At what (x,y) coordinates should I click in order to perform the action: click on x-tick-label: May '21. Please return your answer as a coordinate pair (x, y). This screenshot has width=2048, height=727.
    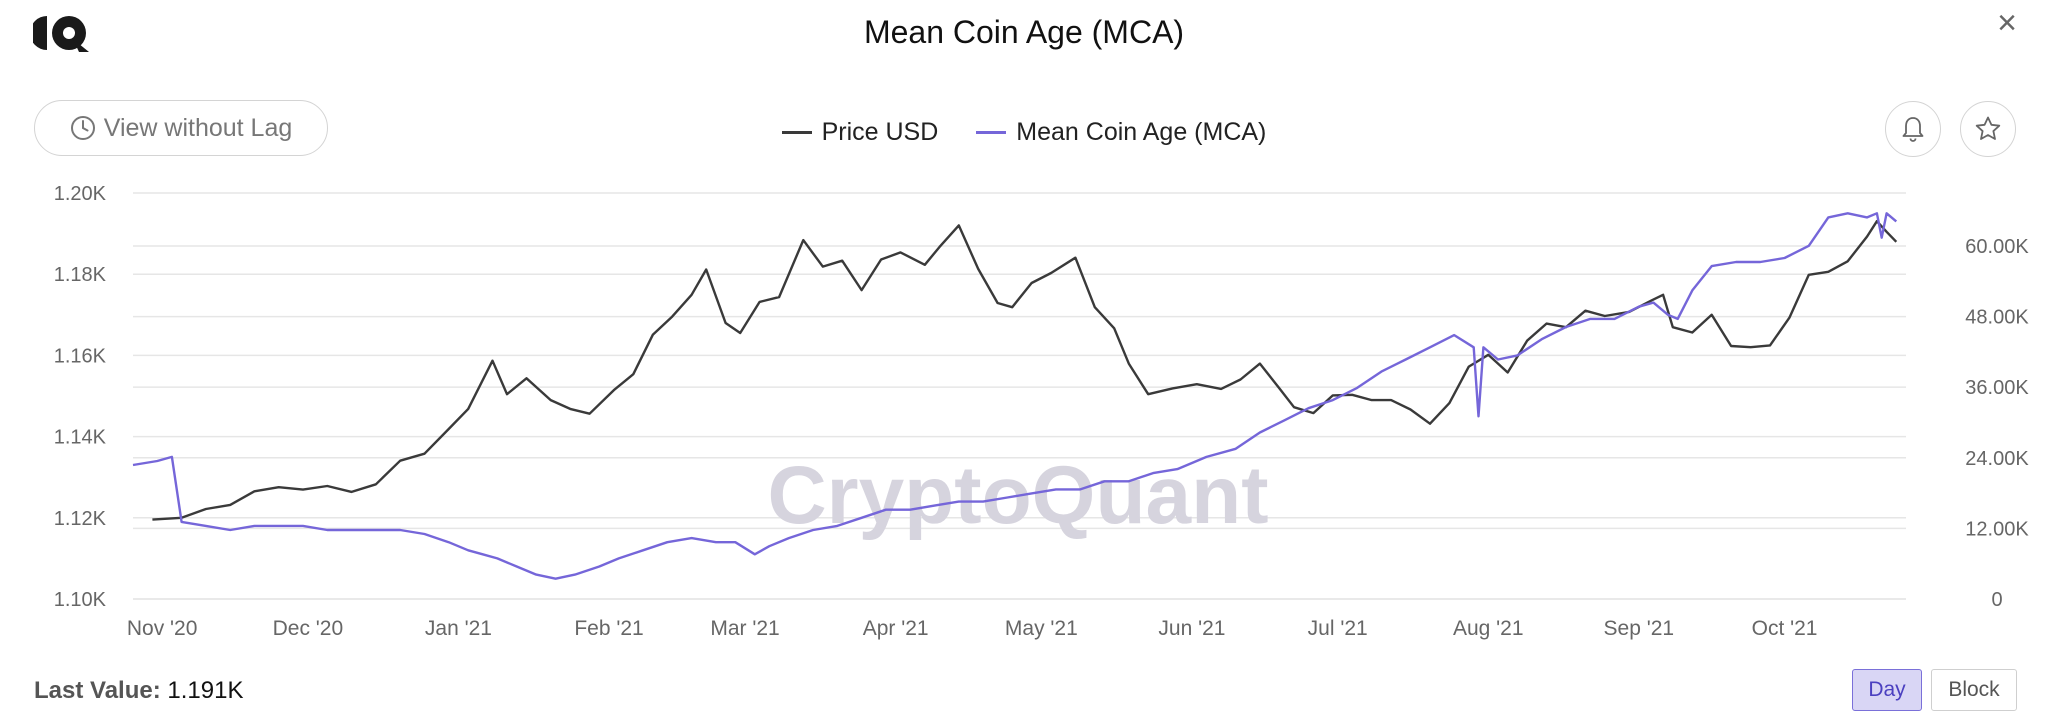
    Looking at the image, I should click on (1041, 628).